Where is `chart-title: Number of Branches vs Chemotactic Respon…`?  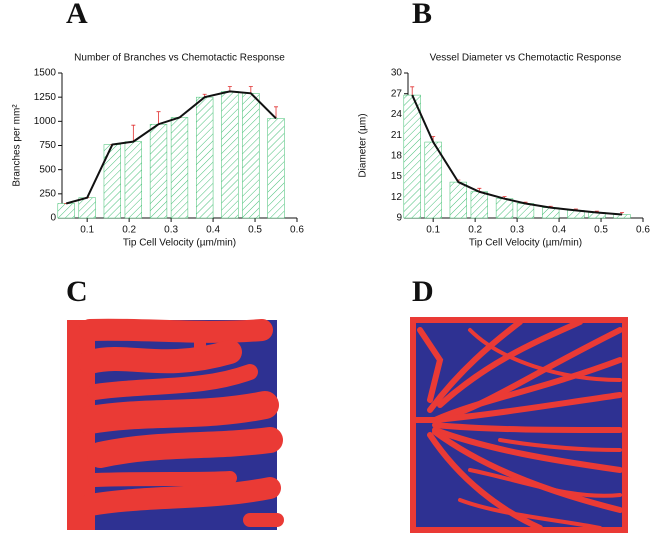 chart-title: Number of Branches vs Chemotactic Respon… is located at coordinates (179, 58).